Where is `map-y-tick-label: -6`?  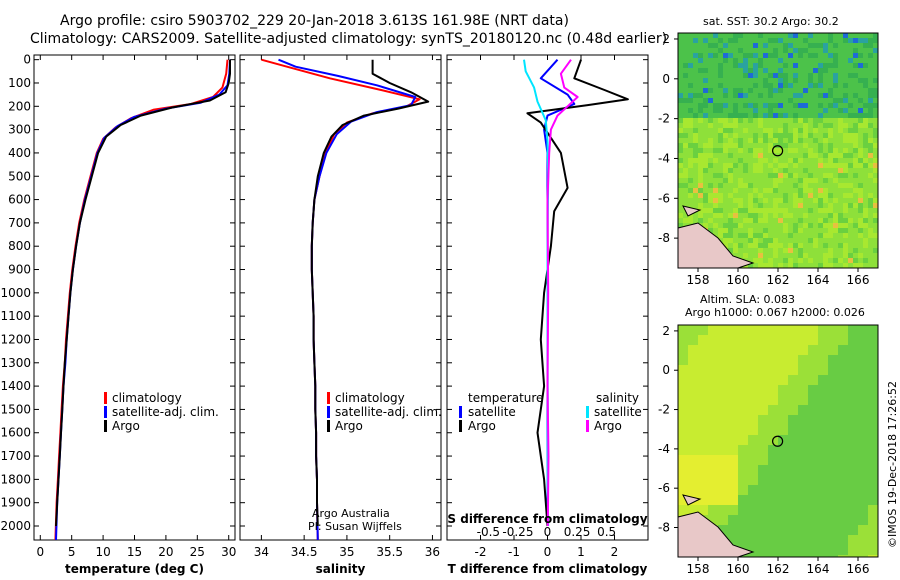 map-y-tick-label: -6 is located at coordinates (664, 198).